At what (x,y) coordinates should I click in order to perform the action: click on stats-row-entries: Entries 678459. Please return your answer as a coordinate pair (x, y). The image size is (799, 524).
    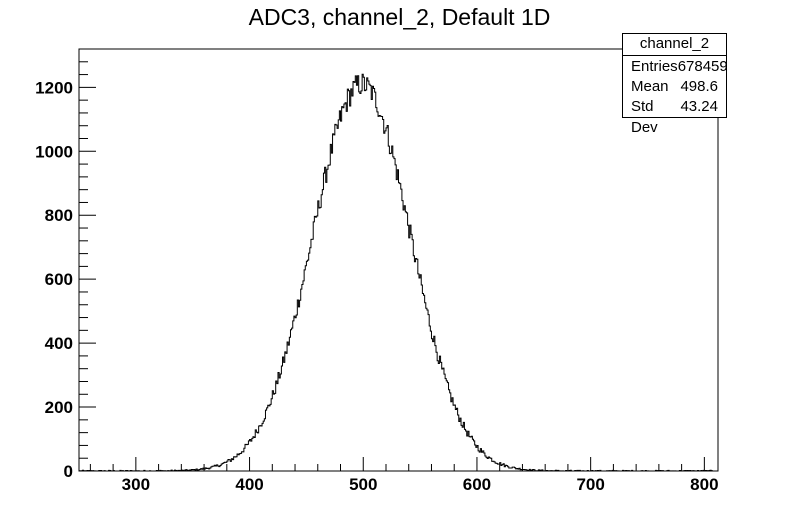
    Looking at the image, I should click on (675, 66).